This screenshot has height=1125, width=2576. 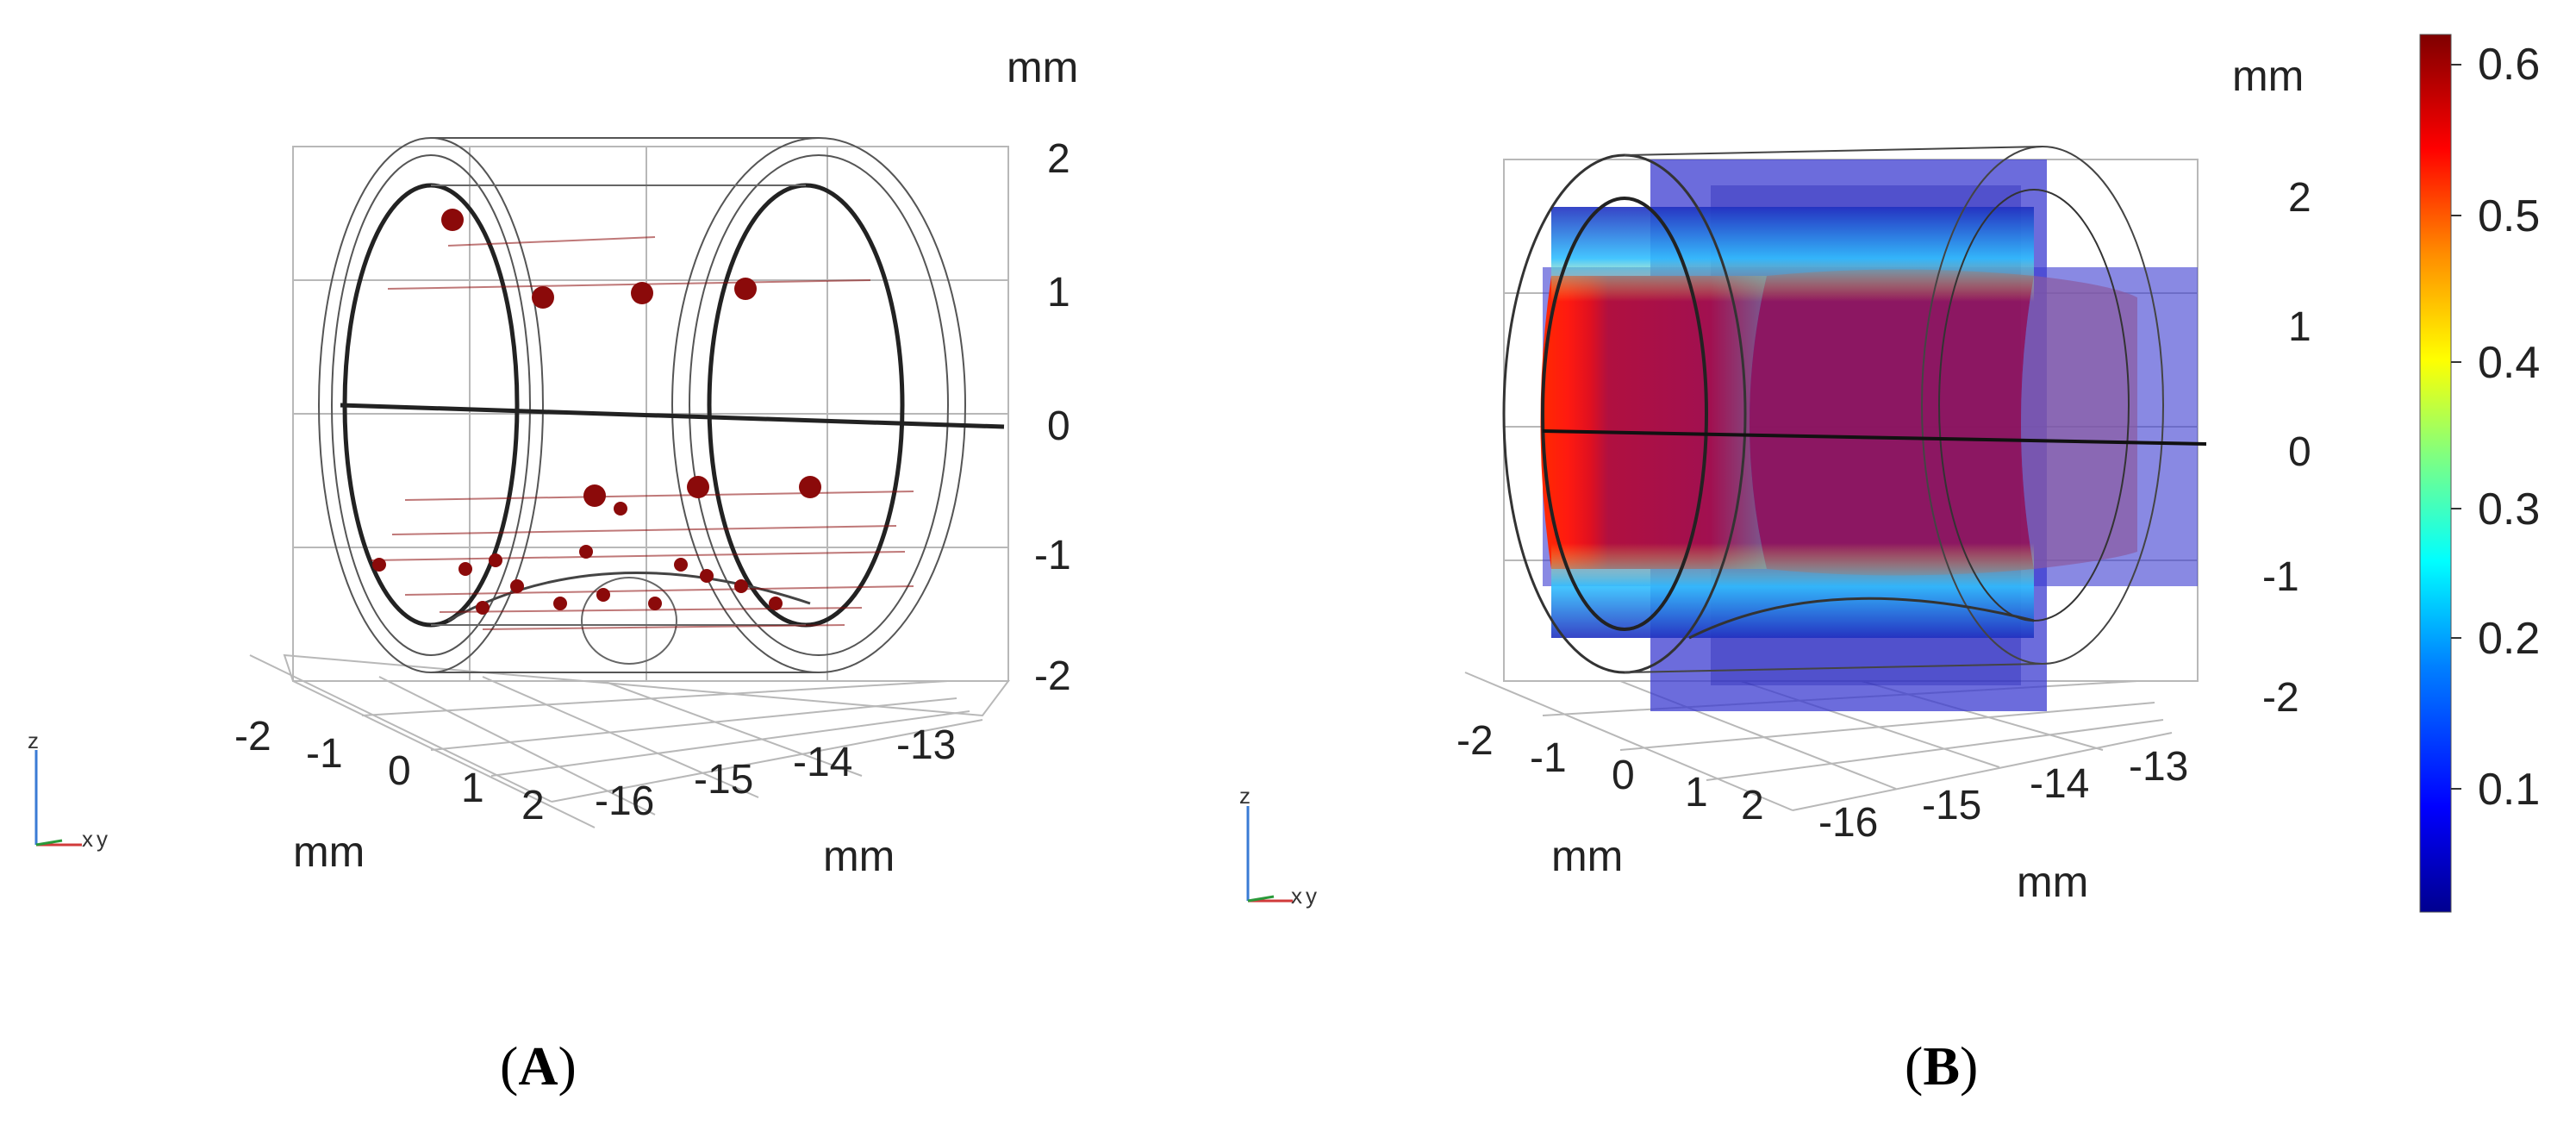 I want to click on panel-a-cylinder, so click(x=661, y=405).